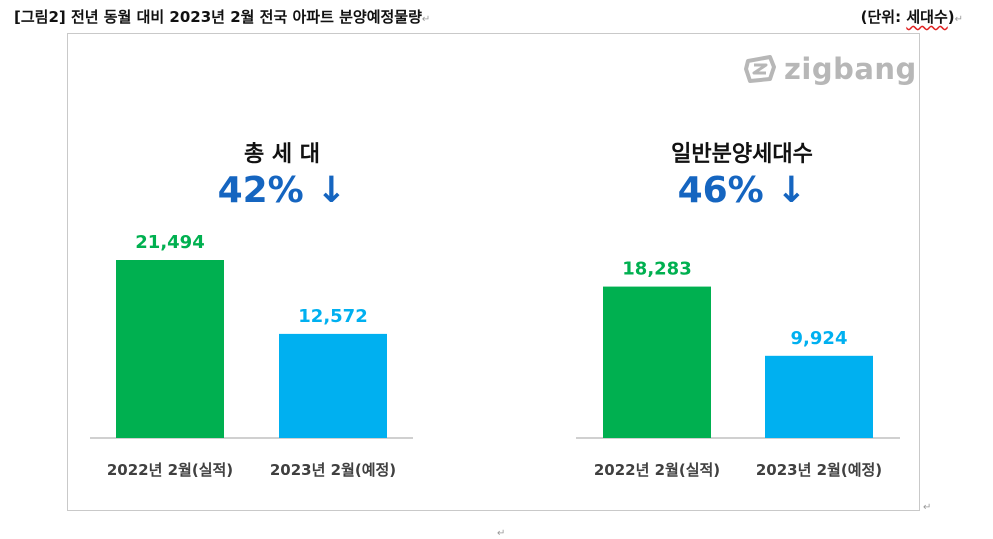 Image resolution: width=993 pixels, height=539 pixels. What do you see at coordinates (927, 17) in the screenshot?
I see `unit-word: 세대수` at bounding box center [927, 17].